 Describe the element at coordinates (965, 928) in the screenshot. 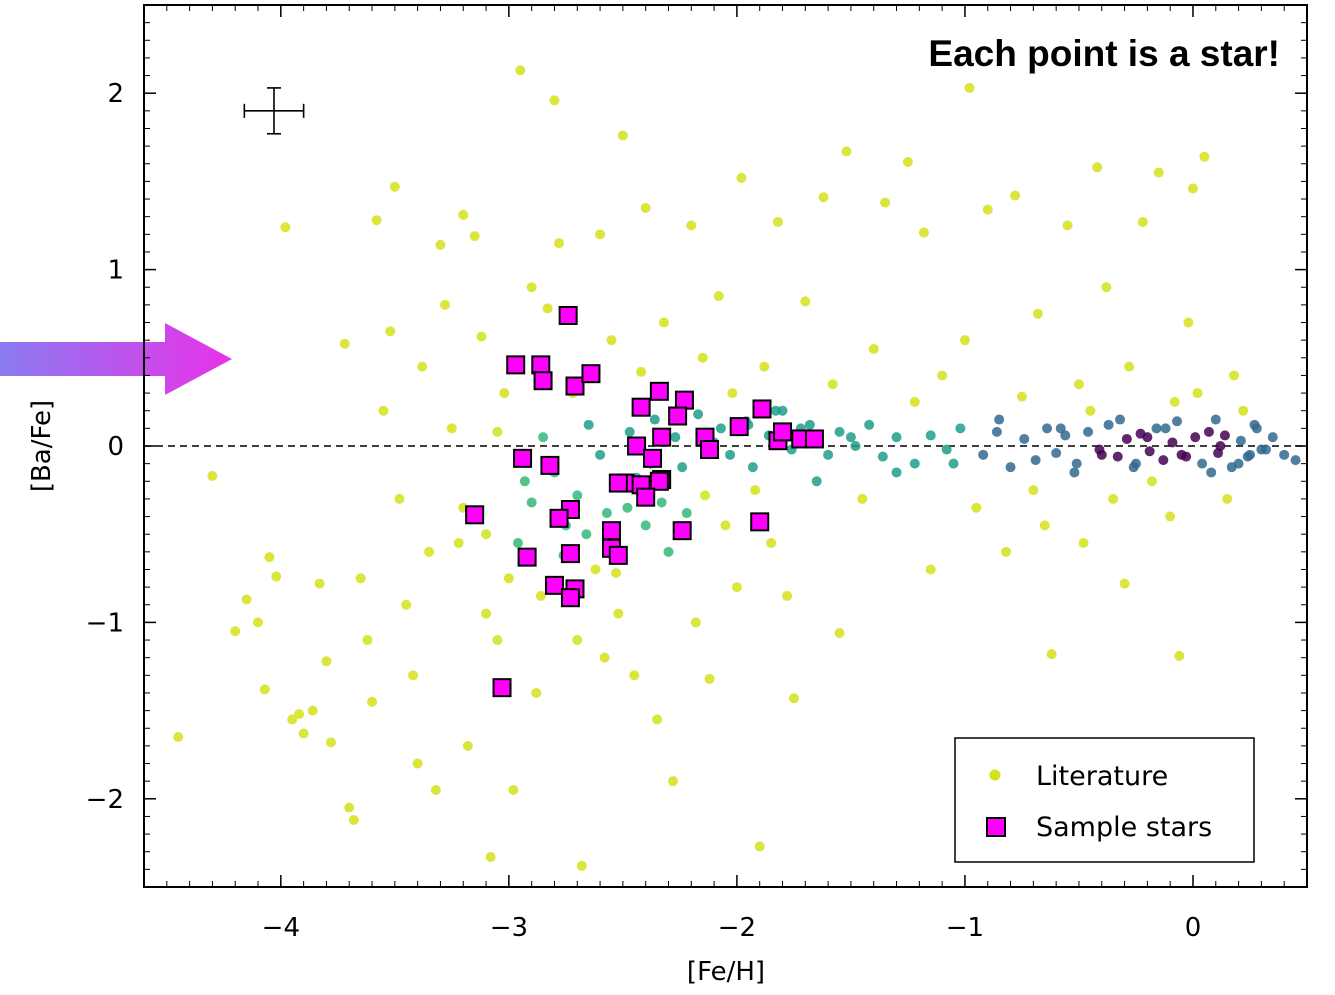

I see `x-tick-label: −1` at that location.